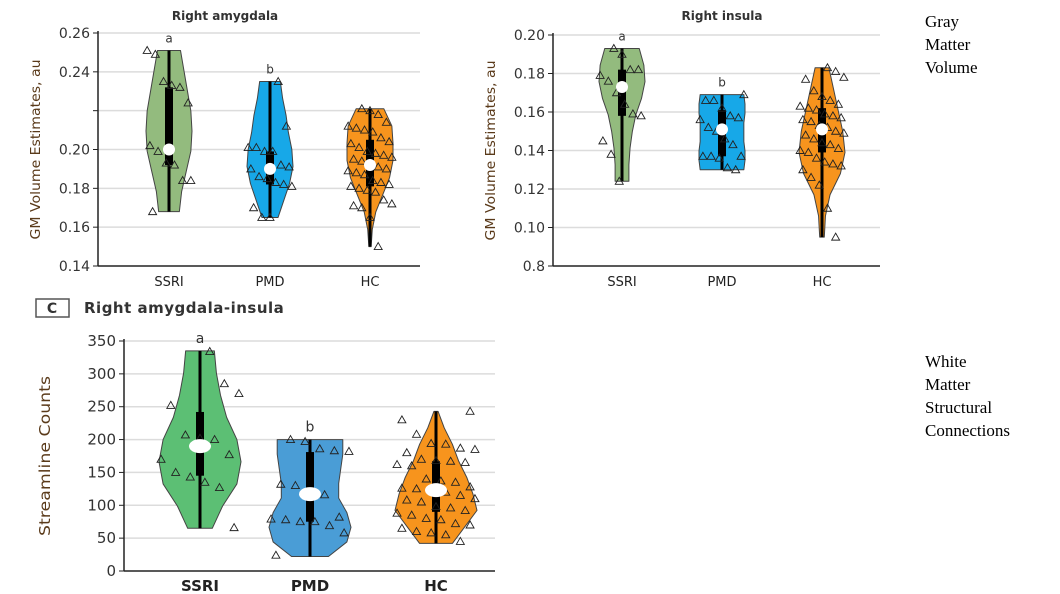 Image resolution: width=1060 pixels, height=594 pixels. I want to click on side-label-line: Structural, so click(959, 407).